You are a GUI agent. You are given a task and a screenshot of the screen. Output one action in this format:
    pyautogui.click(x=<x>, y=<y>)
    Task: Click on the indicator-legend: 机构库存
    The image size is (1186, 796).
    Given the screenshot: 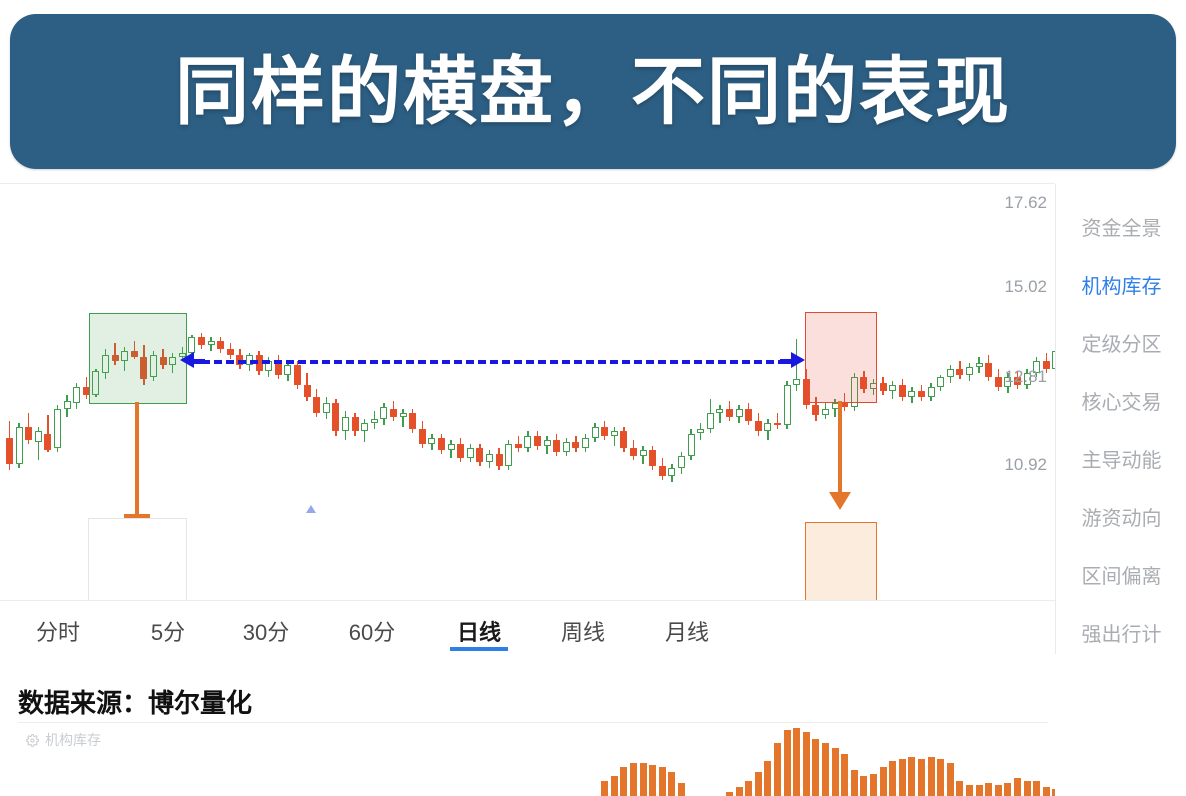 What is the action you would take?
    pyautogui.click(x=63, y=740)
    